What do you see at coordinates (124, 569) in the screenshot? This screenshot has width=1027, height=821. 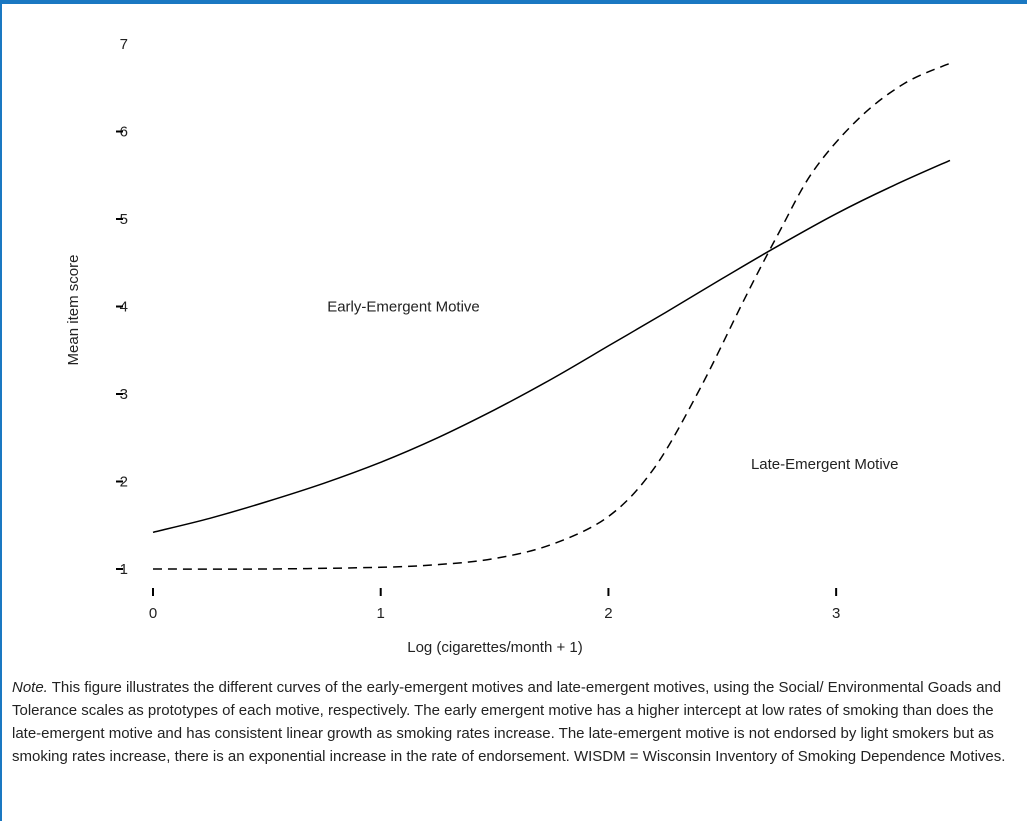 I see `y-tick-label: 1` at bounding box center [124, 569].